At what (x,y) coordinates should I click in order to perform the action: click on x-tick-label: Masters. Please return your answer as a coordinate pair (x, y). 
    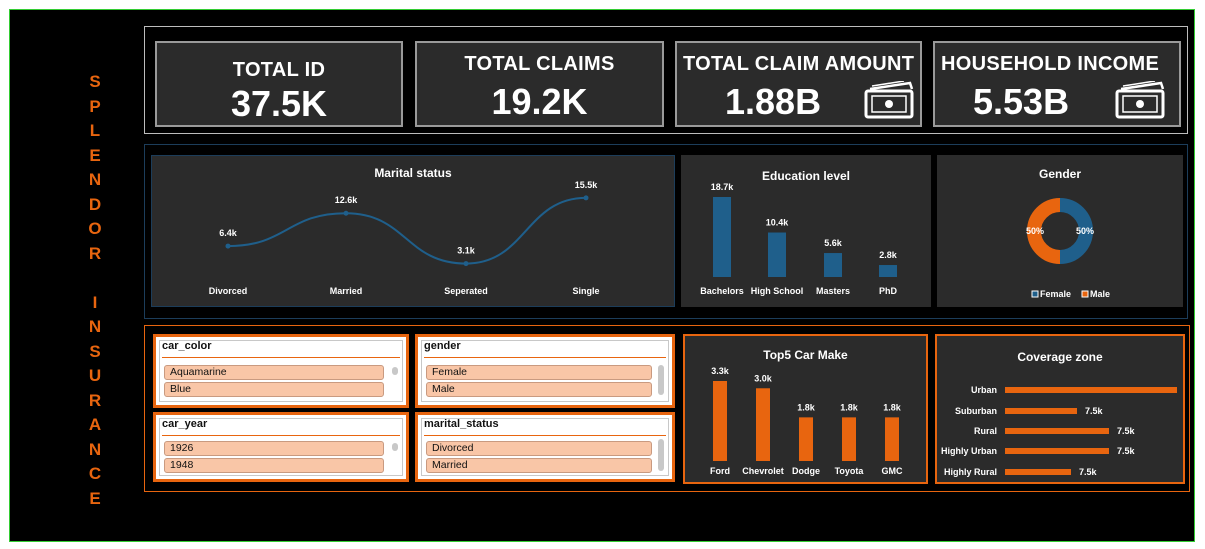
    Looking at the image, I should click on (833, 291).